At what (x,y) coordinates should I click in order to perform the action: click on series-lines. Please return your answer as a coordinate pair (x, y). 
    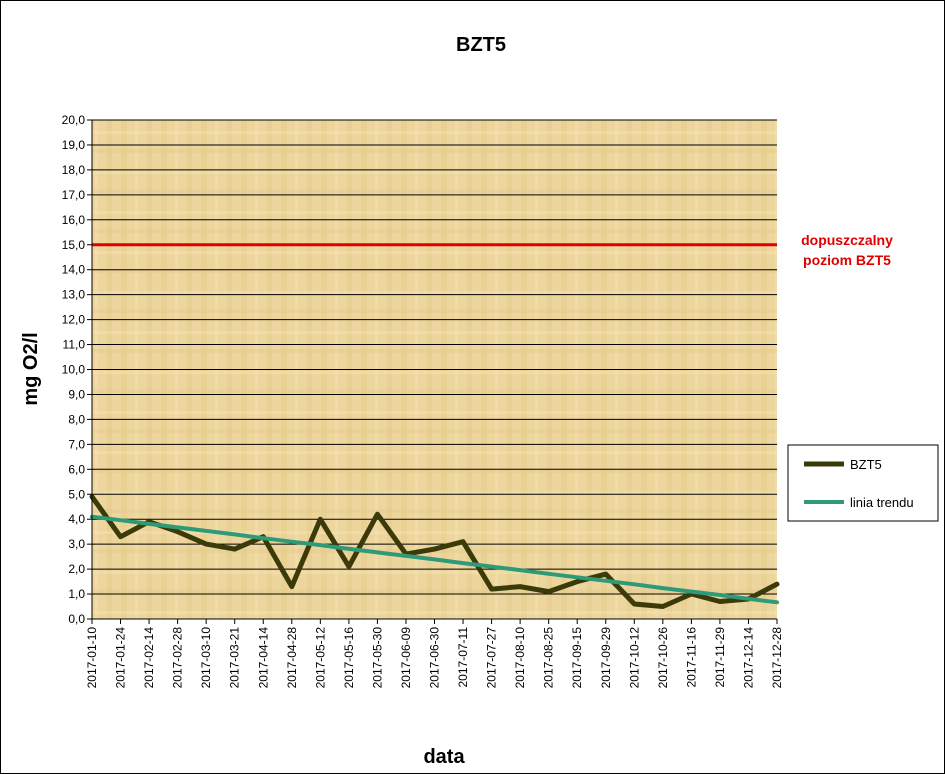
    Looking at the image, I should click on (434, 551).